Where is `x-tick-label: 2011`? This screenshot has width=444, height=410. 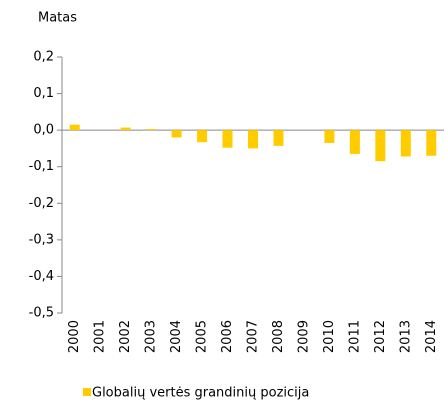
x-tick-label: 2011 is located at coordinates (354, 336).